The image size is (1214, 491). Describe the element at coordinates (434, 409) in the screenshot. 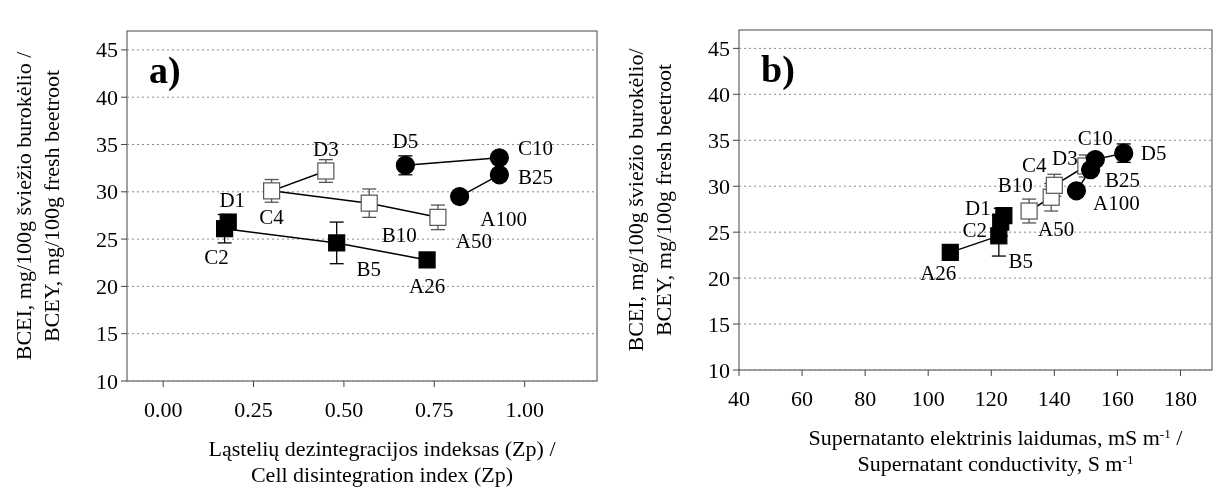

I see `x-tick-label: 0.75` at that location.